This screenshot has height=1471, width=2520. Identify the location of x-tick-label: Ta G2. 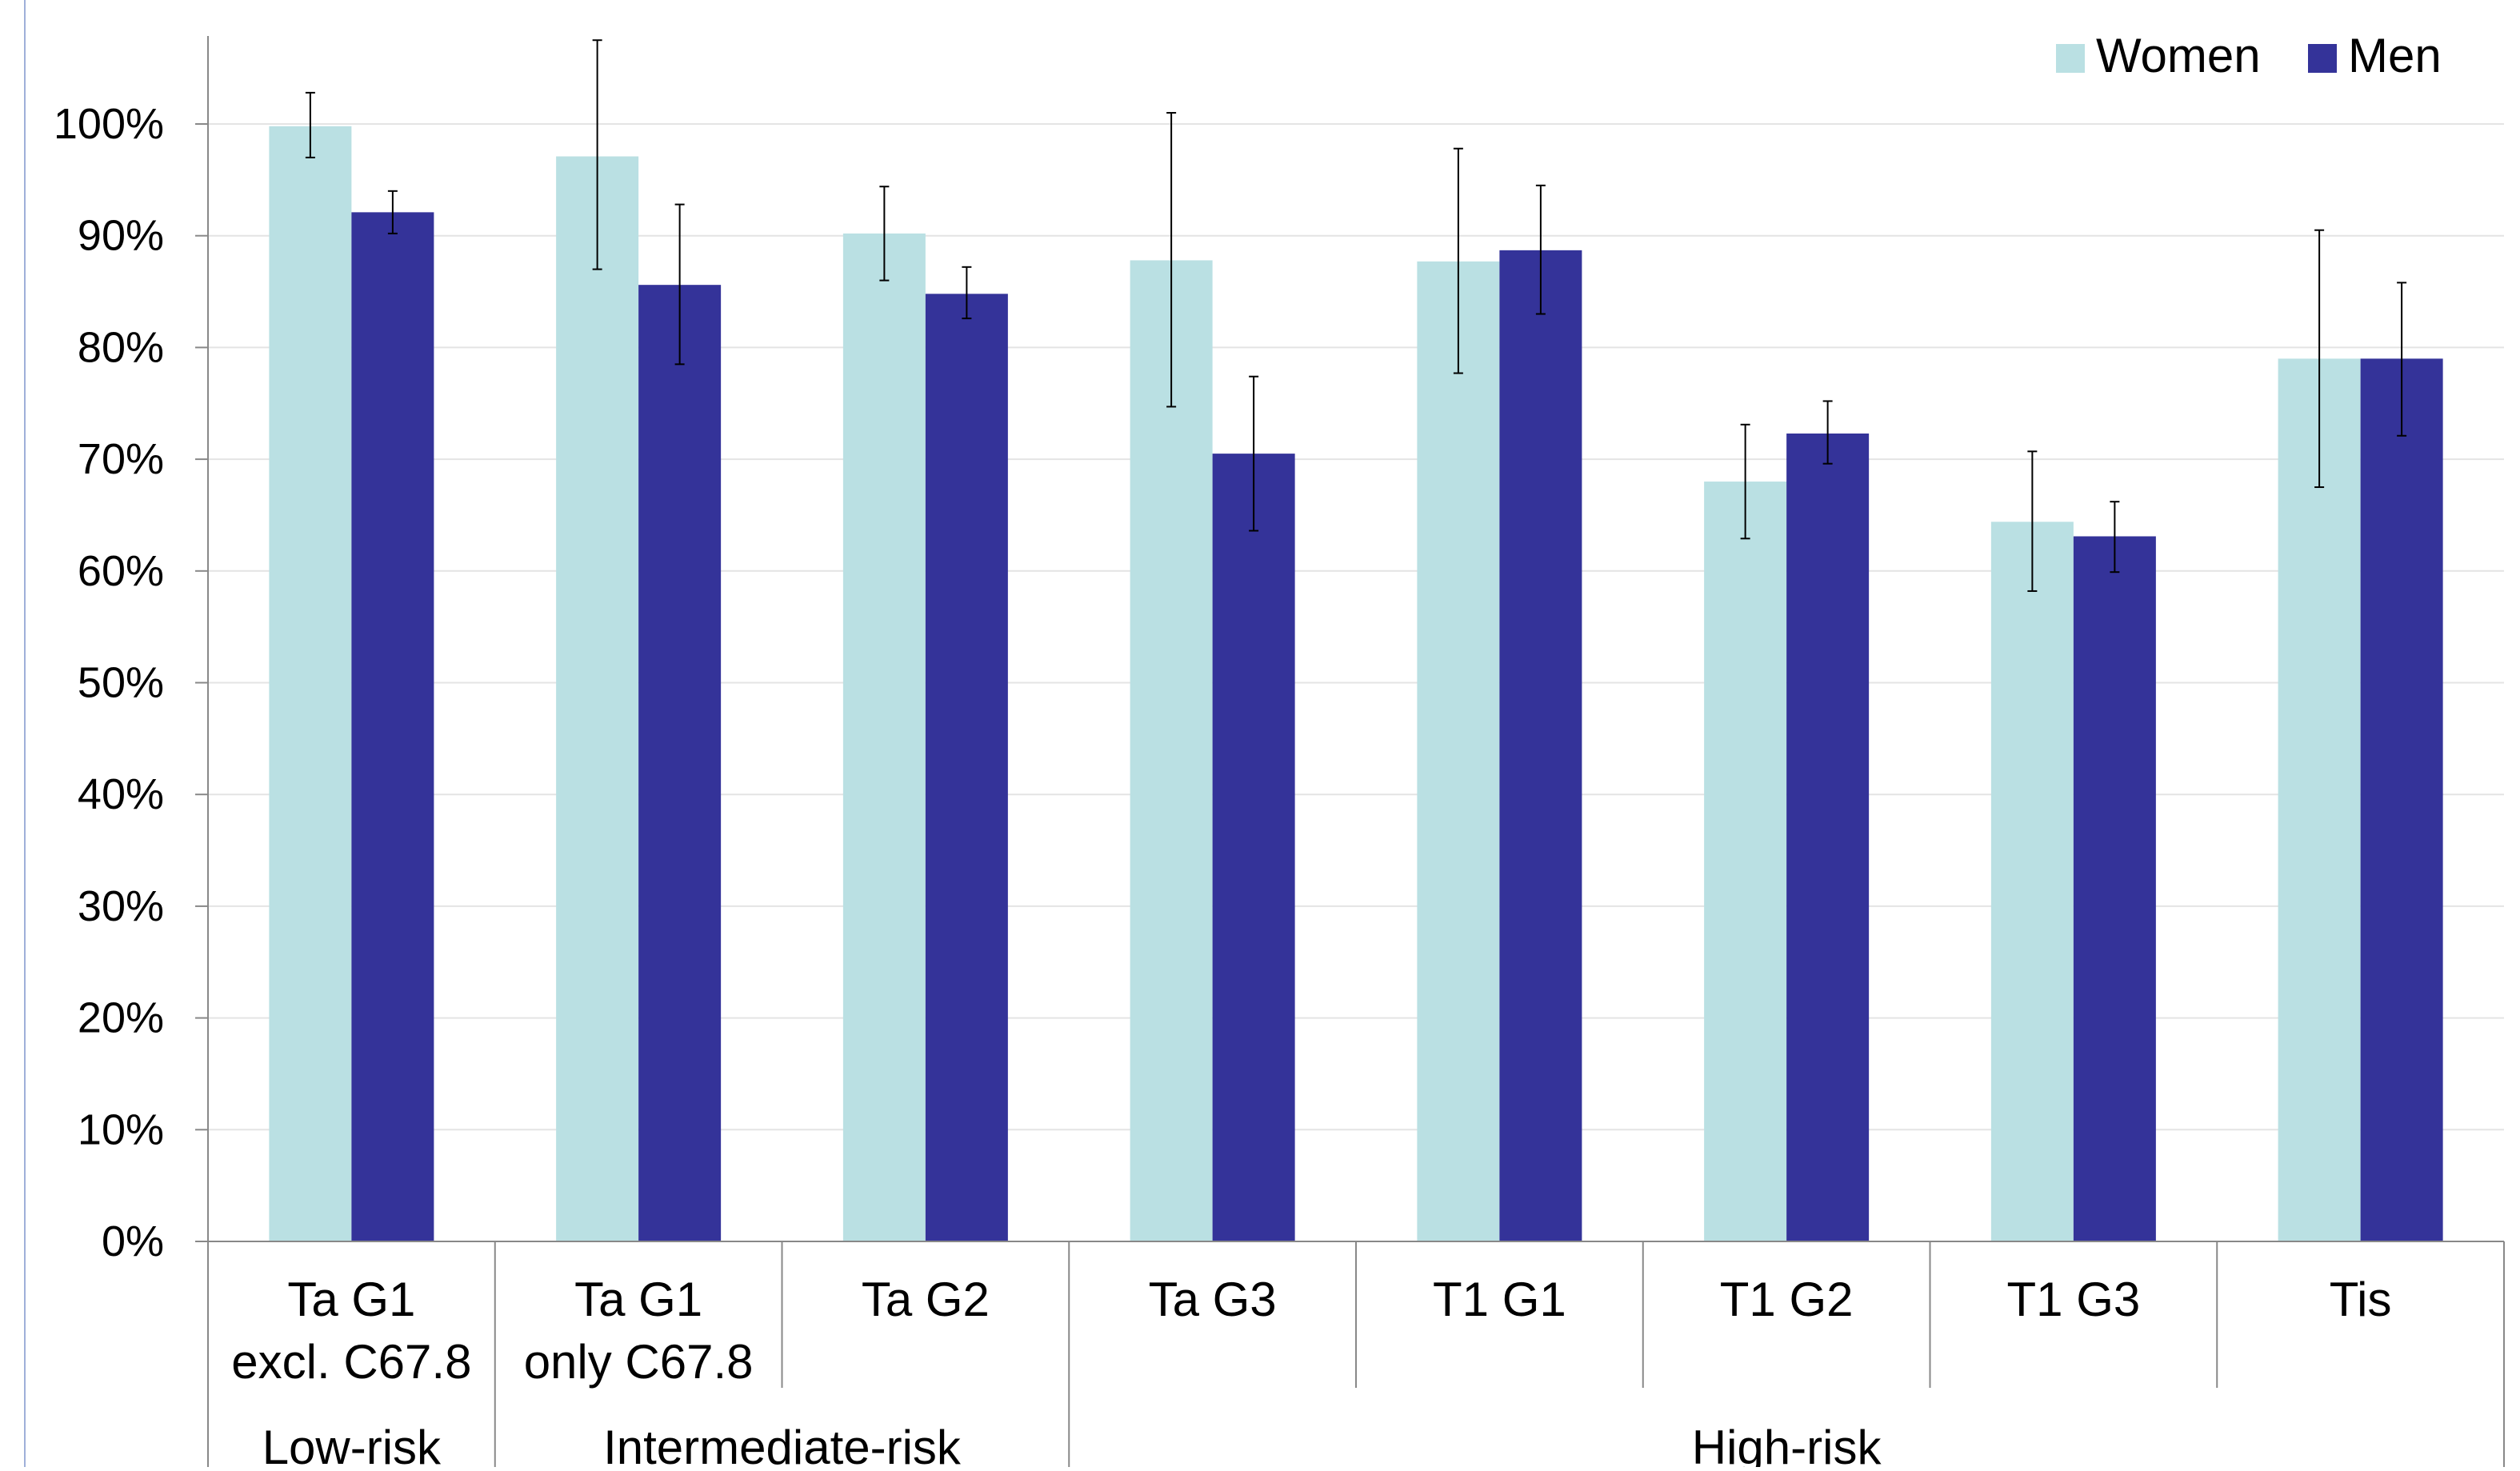
(926, 1299).